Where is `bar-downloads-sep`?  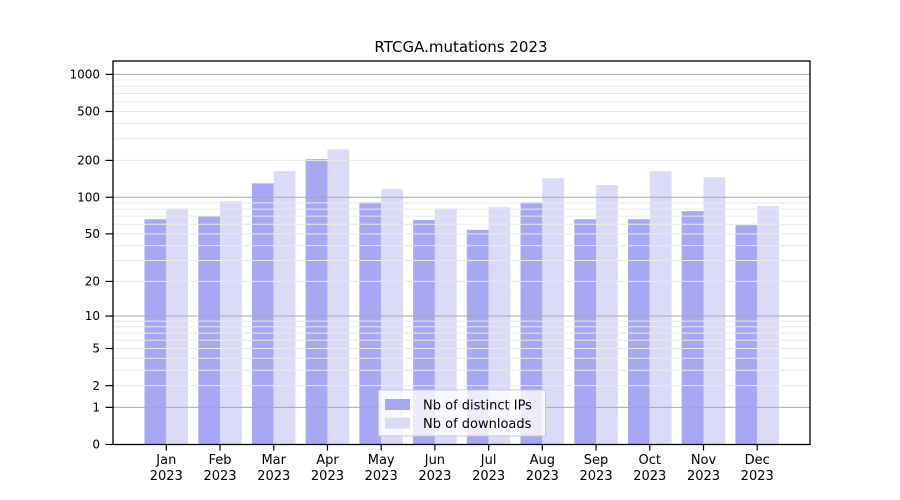 bar-downloads-sep is located at coordinates (607, 314).